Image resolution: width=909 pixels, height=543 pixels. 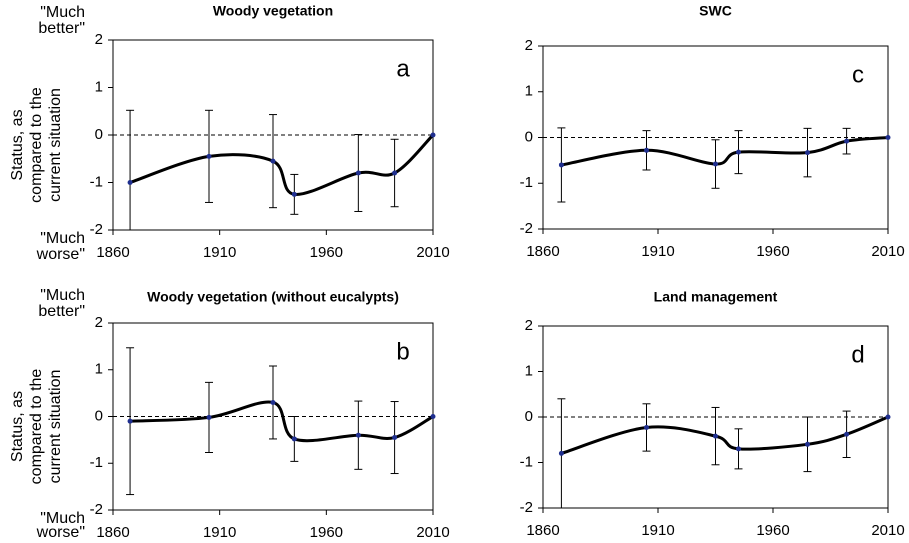 I want to click on error-bar, so click(x=130, y=170).